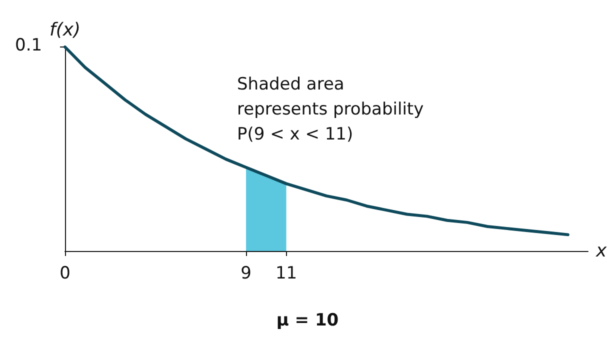 The height and width of the screenshot is (340, 615). Describe the element at coordinates (65, 274) in the screenshot. I see `x-tick-label: 0` at that location.